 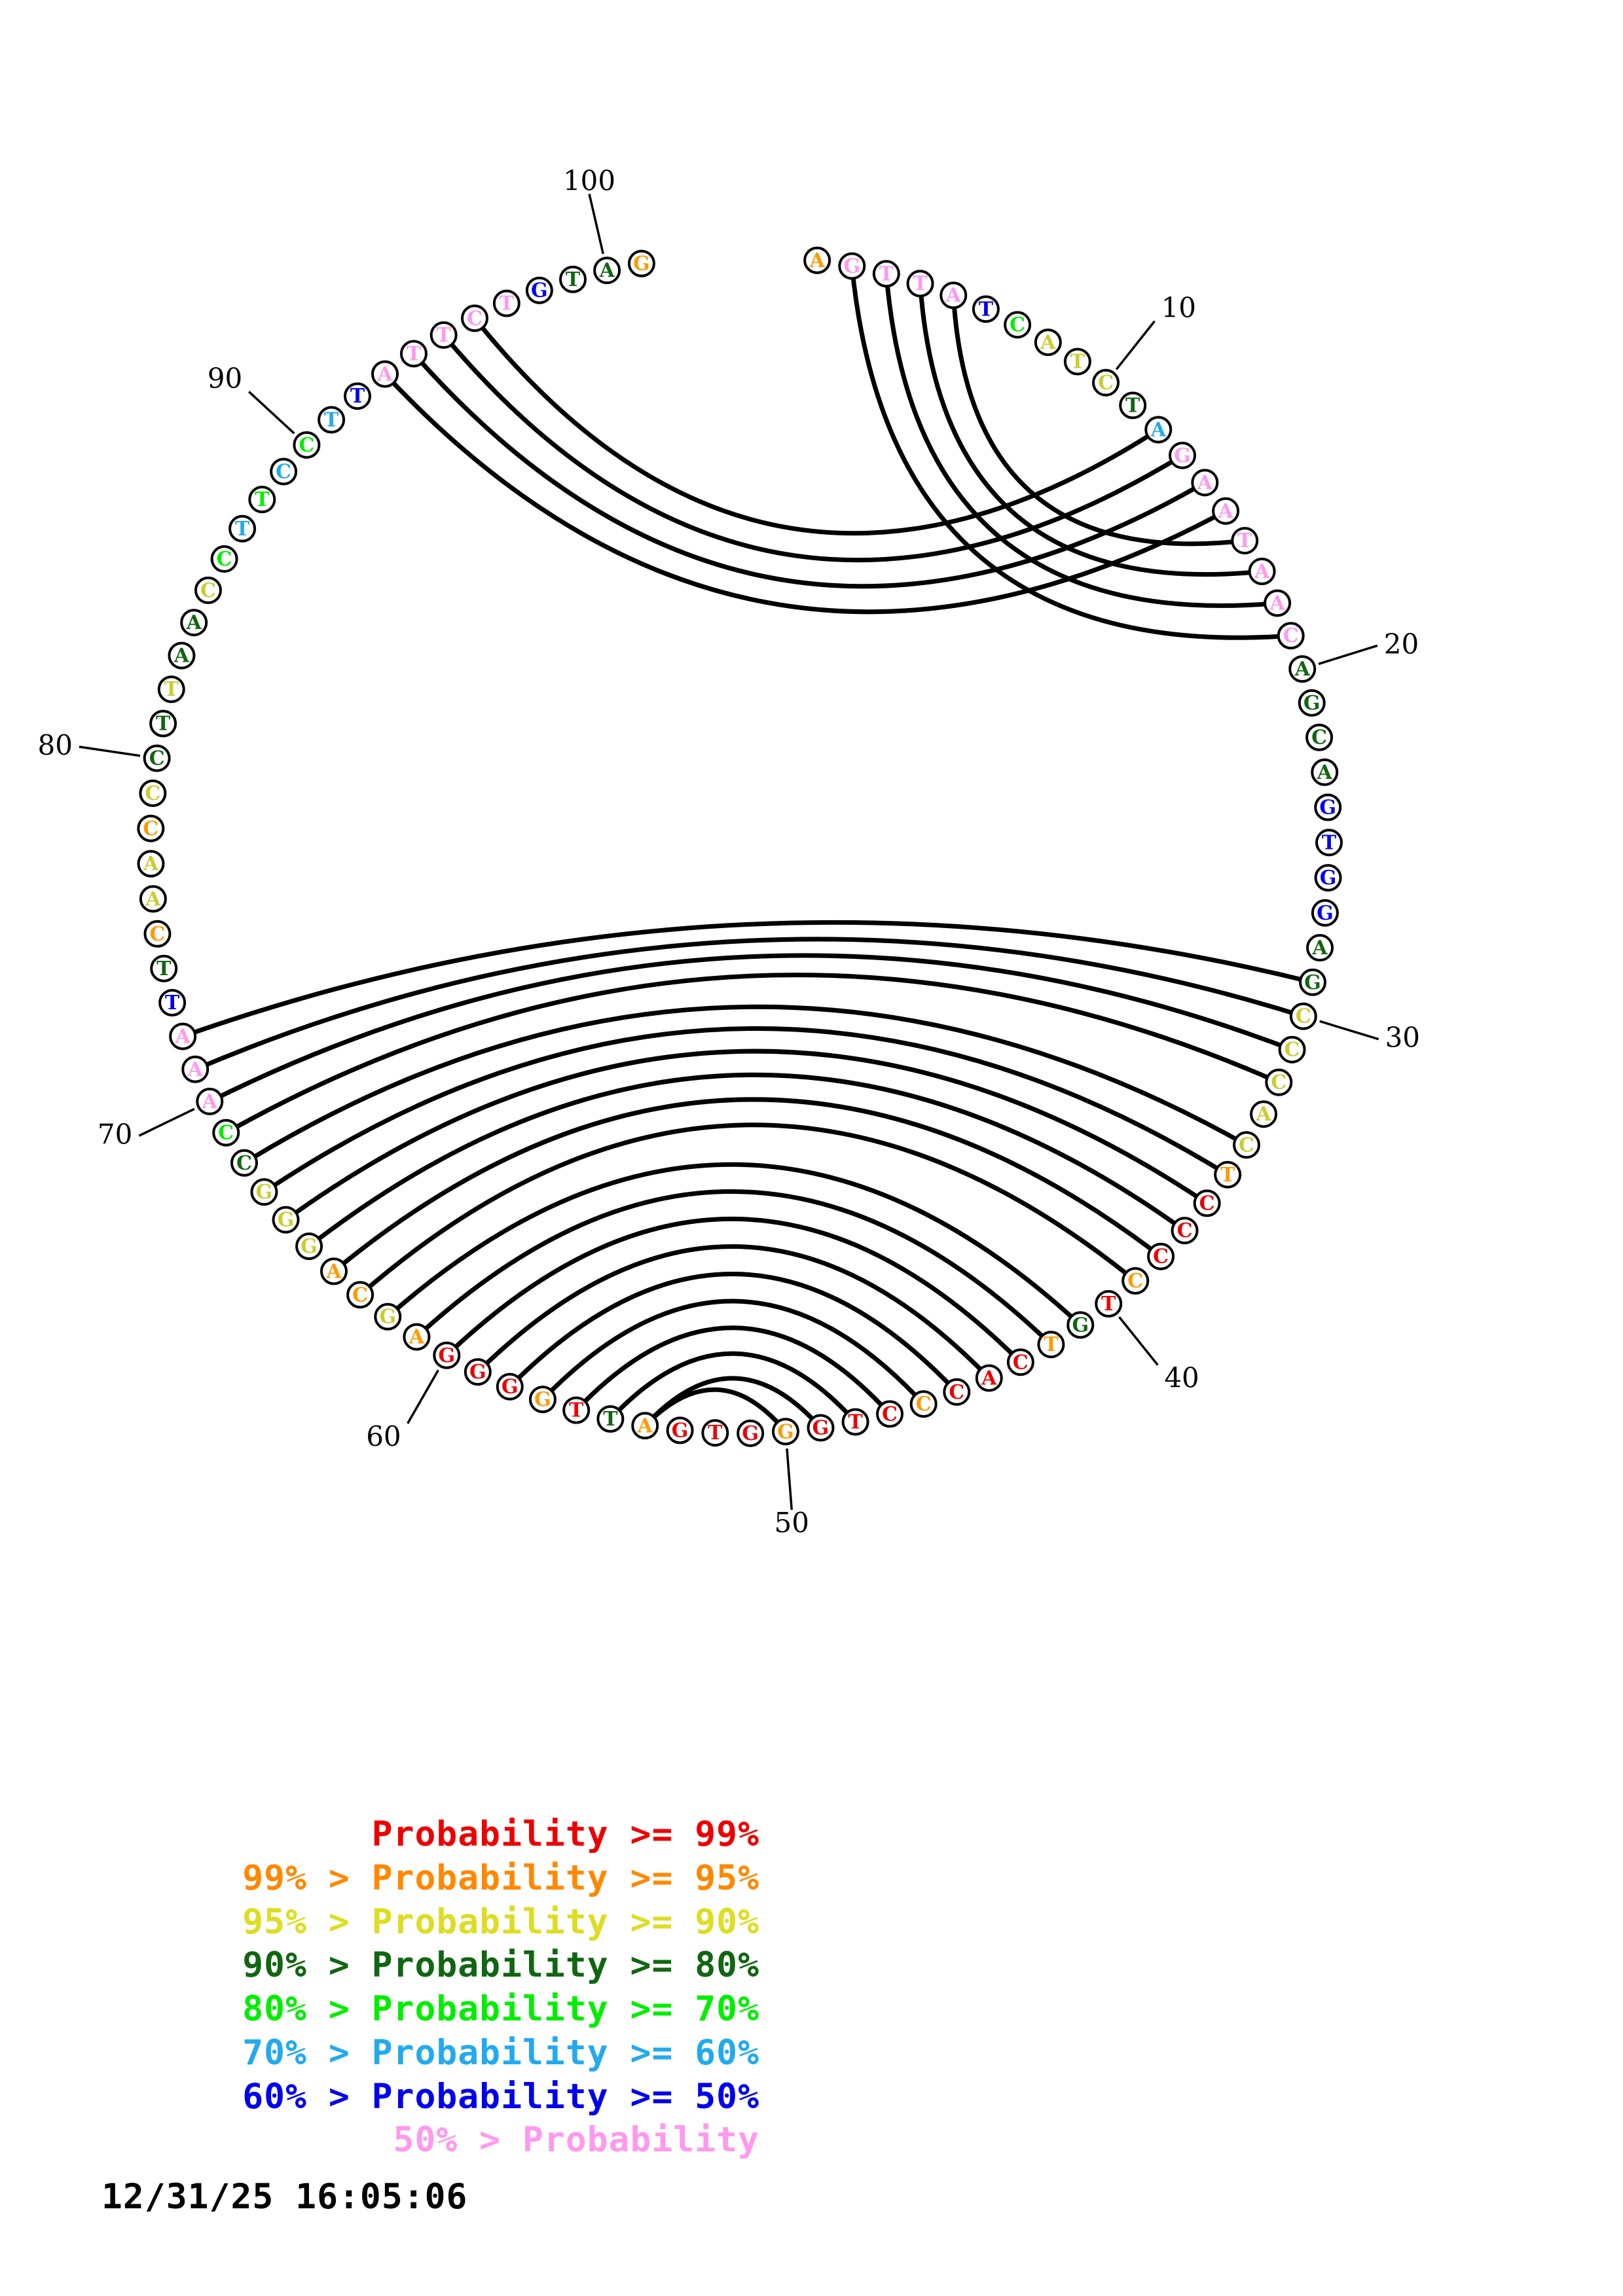 I want to click on nucleotide-25: T, so click(x=1329, y=843).